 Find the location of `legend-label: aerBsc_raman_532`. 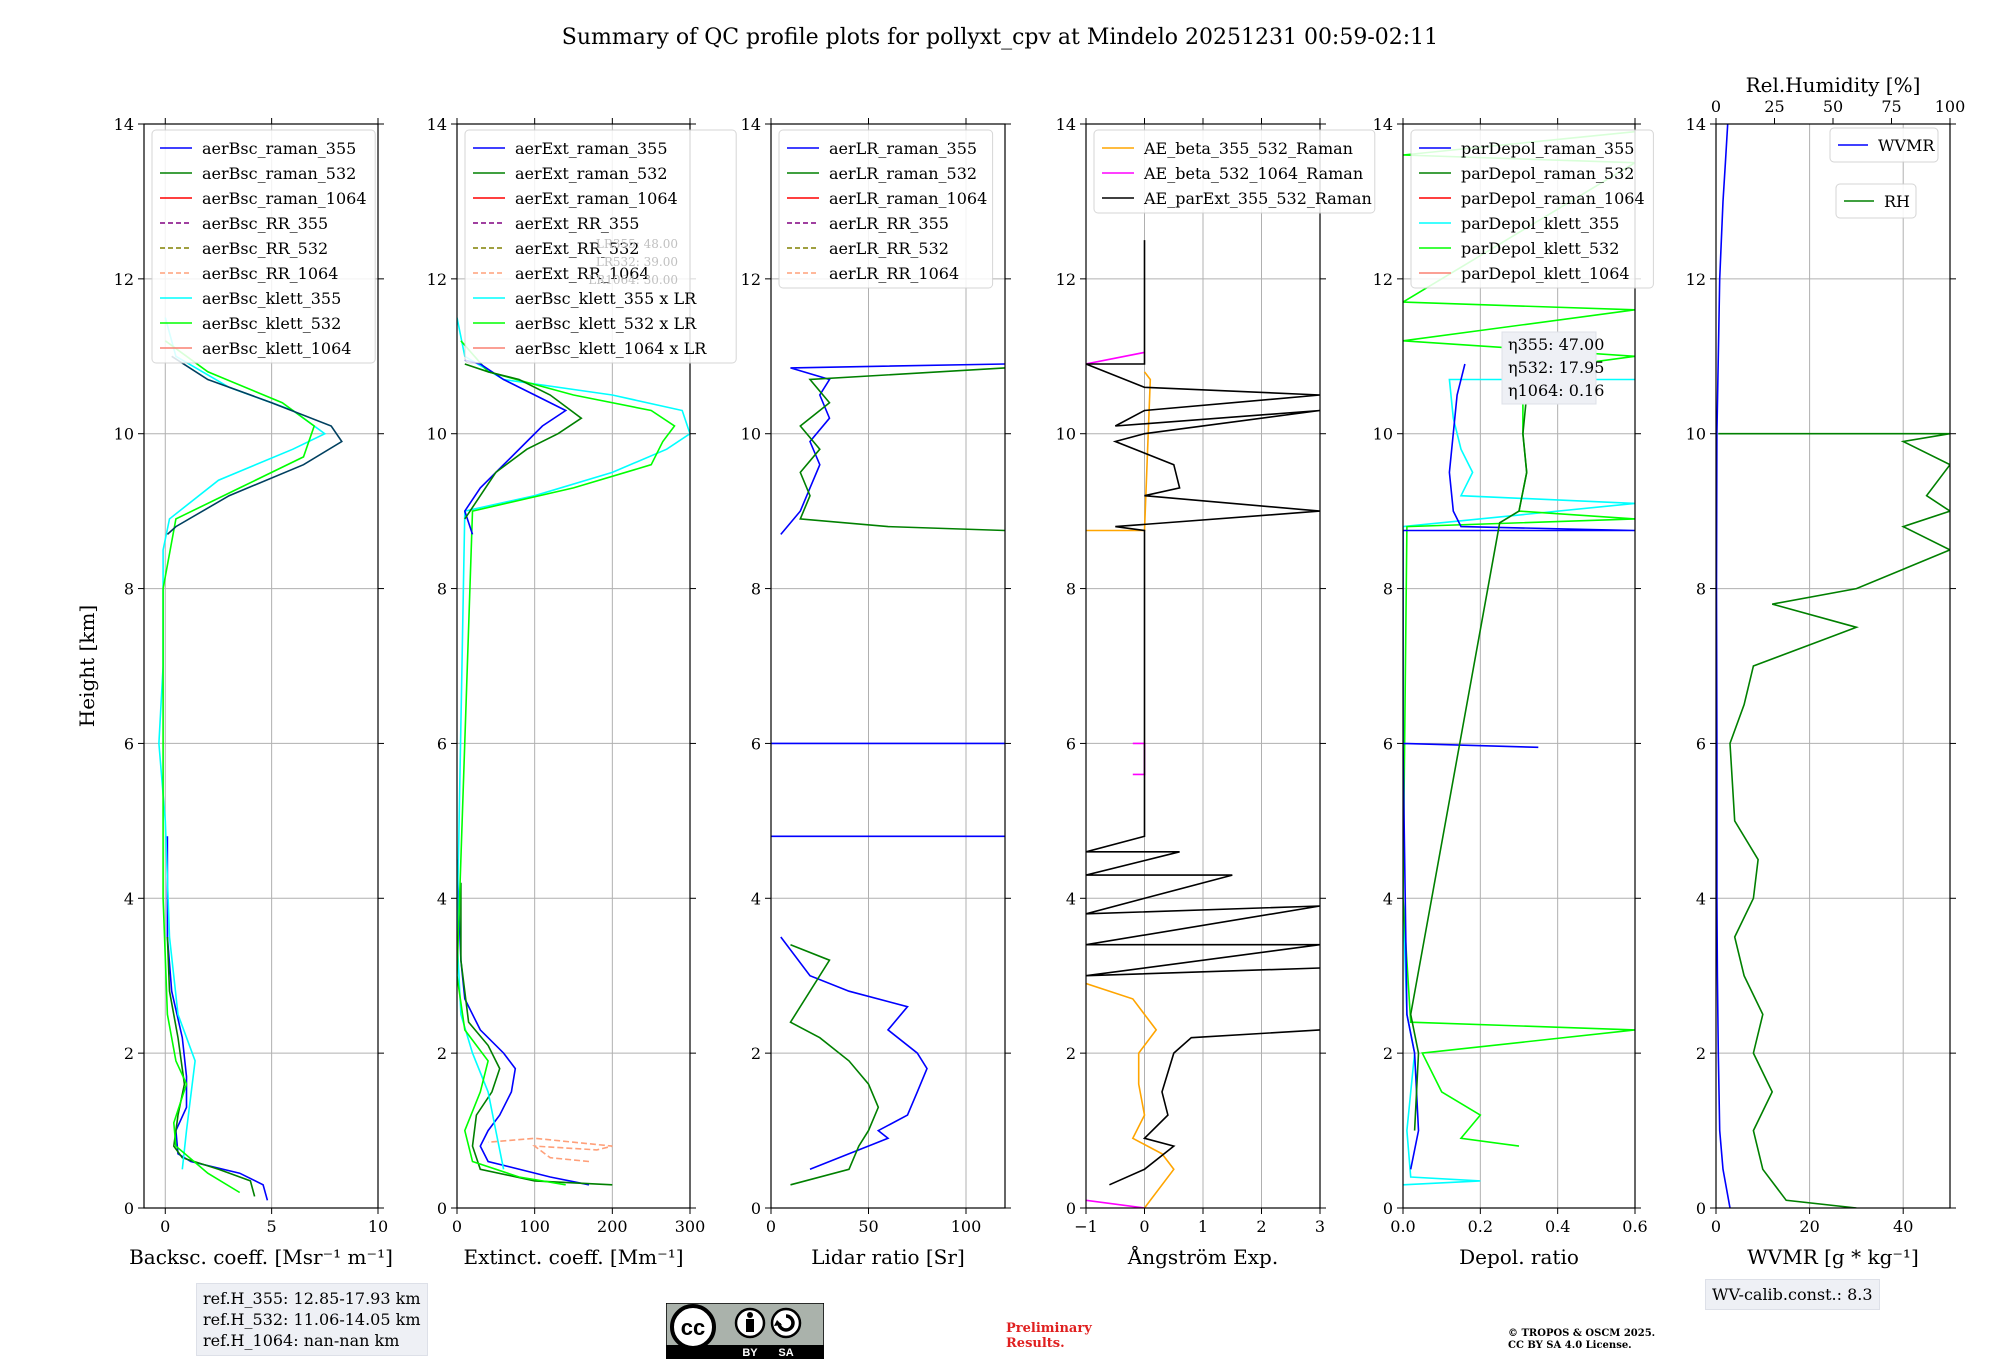

legend-label: aerBsc_raman_532 is located at coordinates (279, 173).